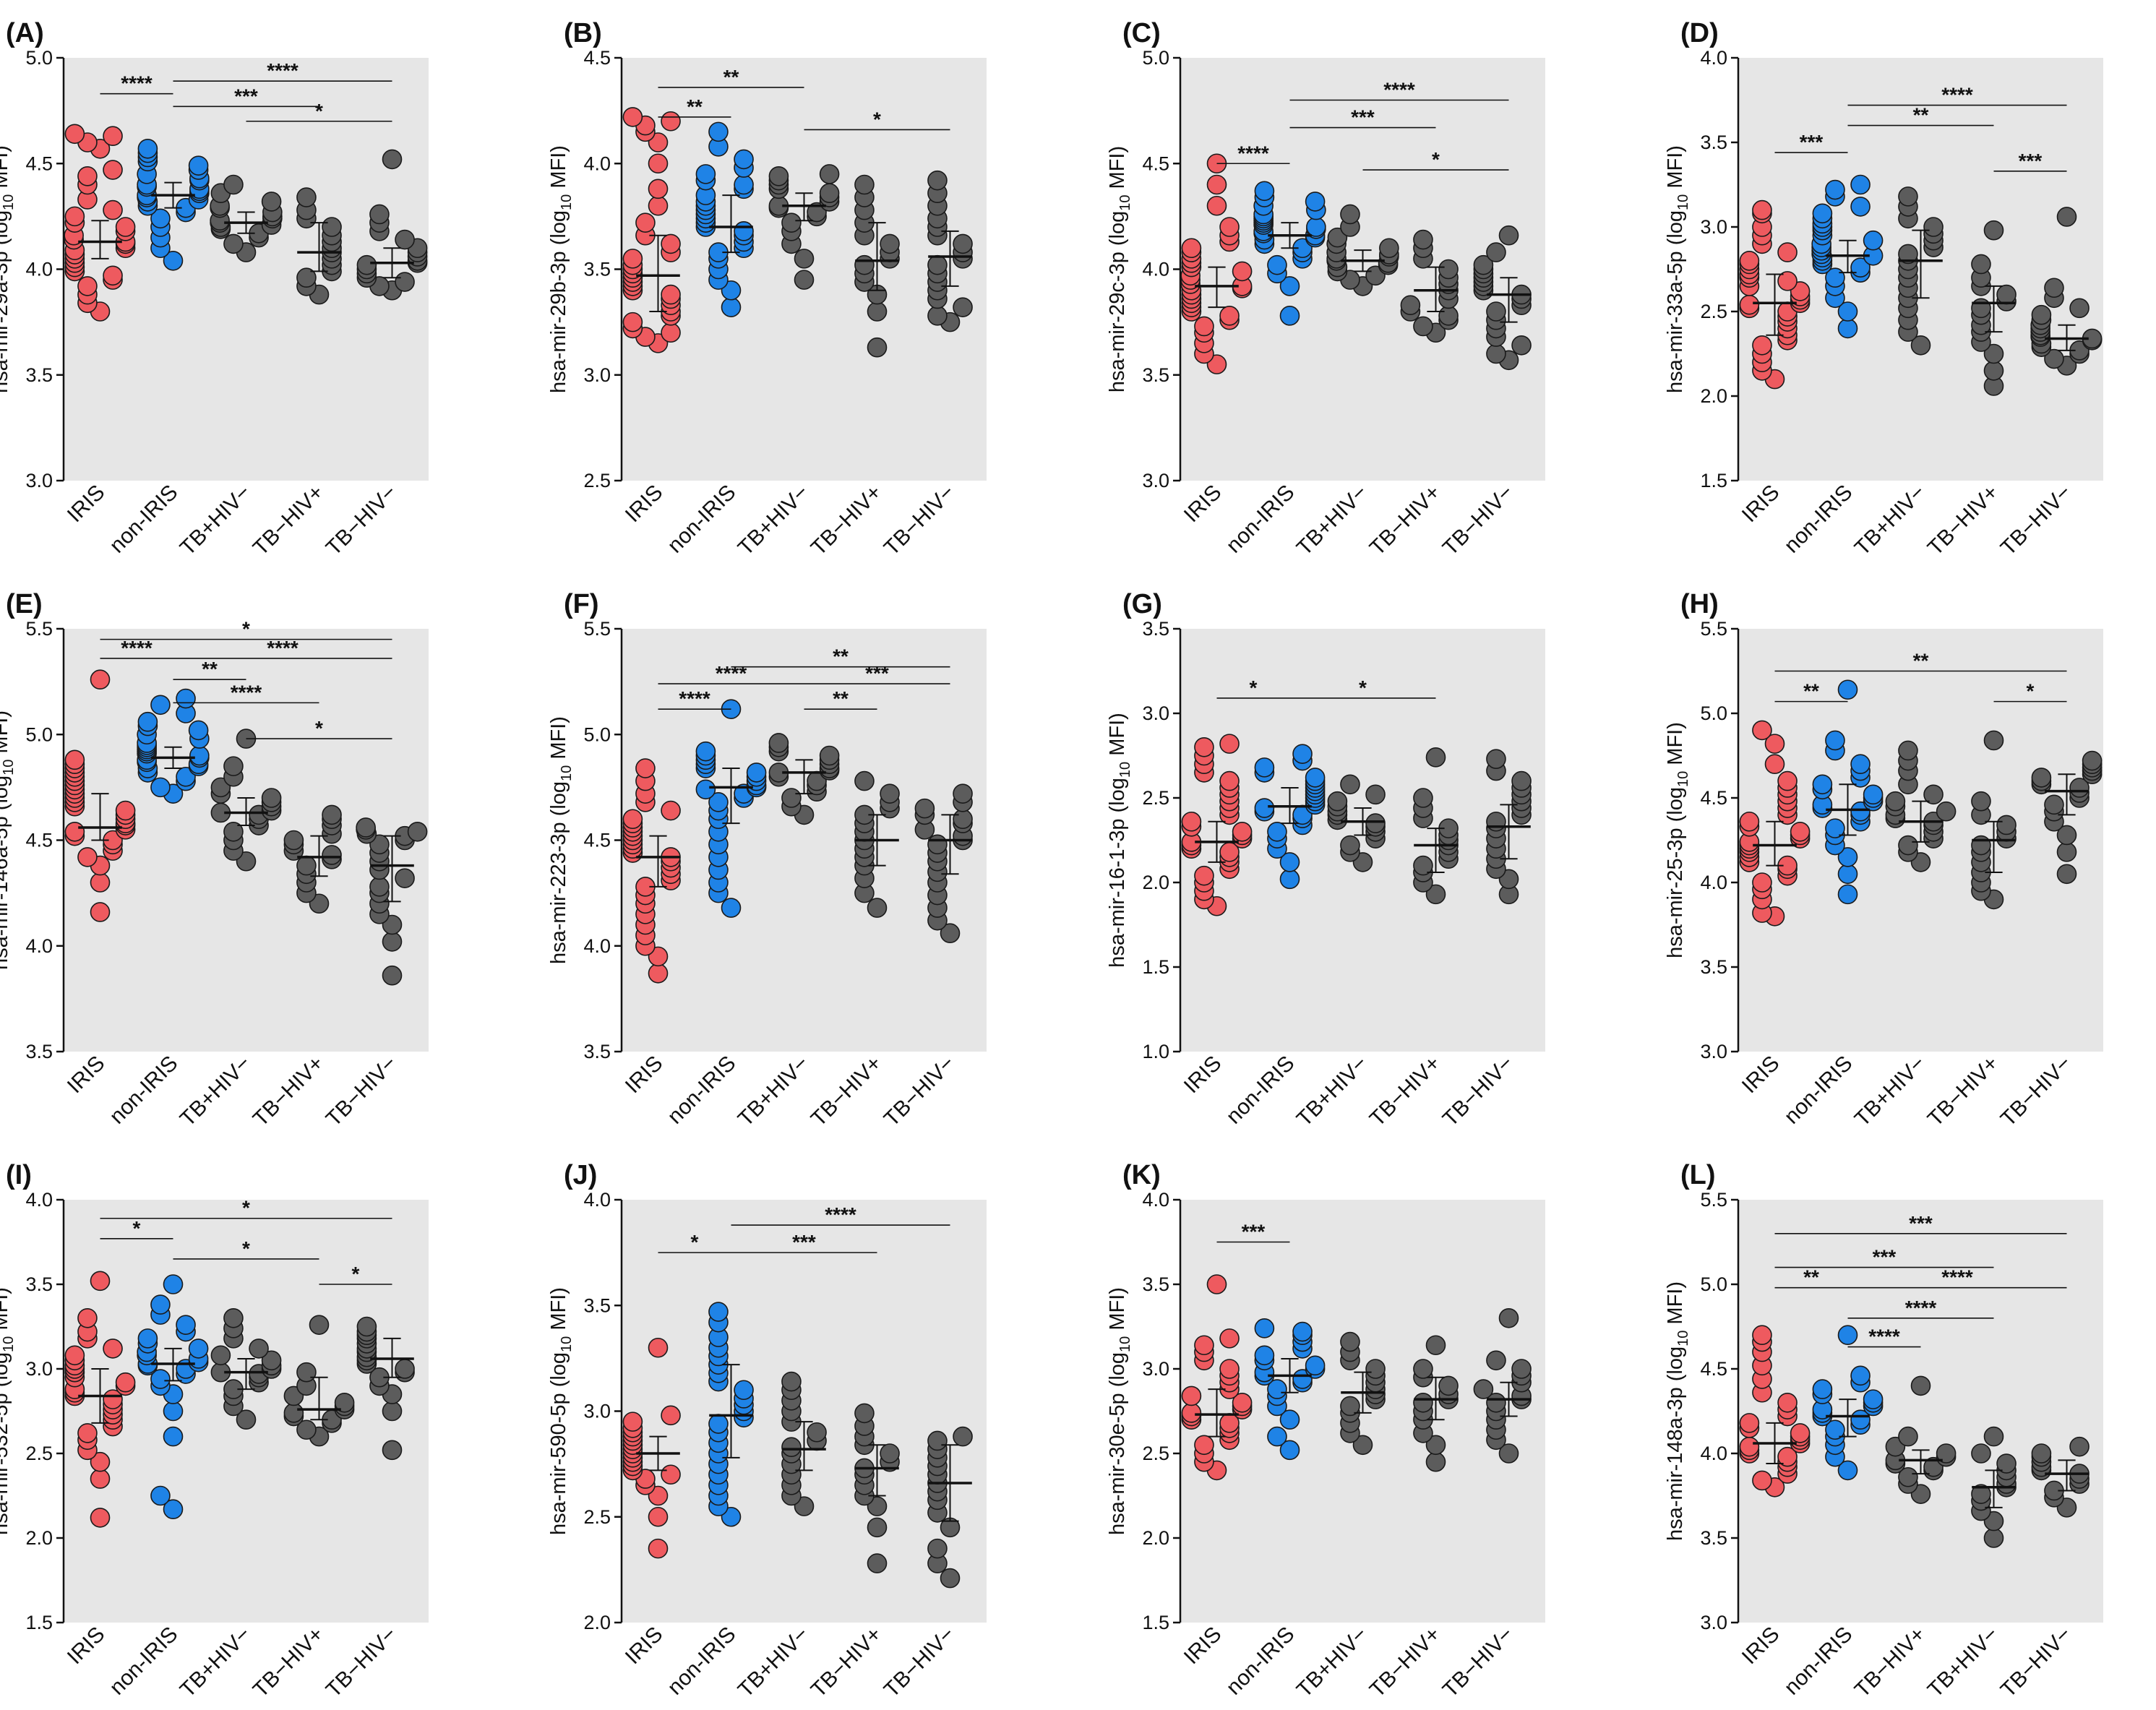 The width and height of the screenshot is (2156, 1710). Describe the element at coordinates (25, 604) in the screenshot. I see `panel-label: (E)` at that location.